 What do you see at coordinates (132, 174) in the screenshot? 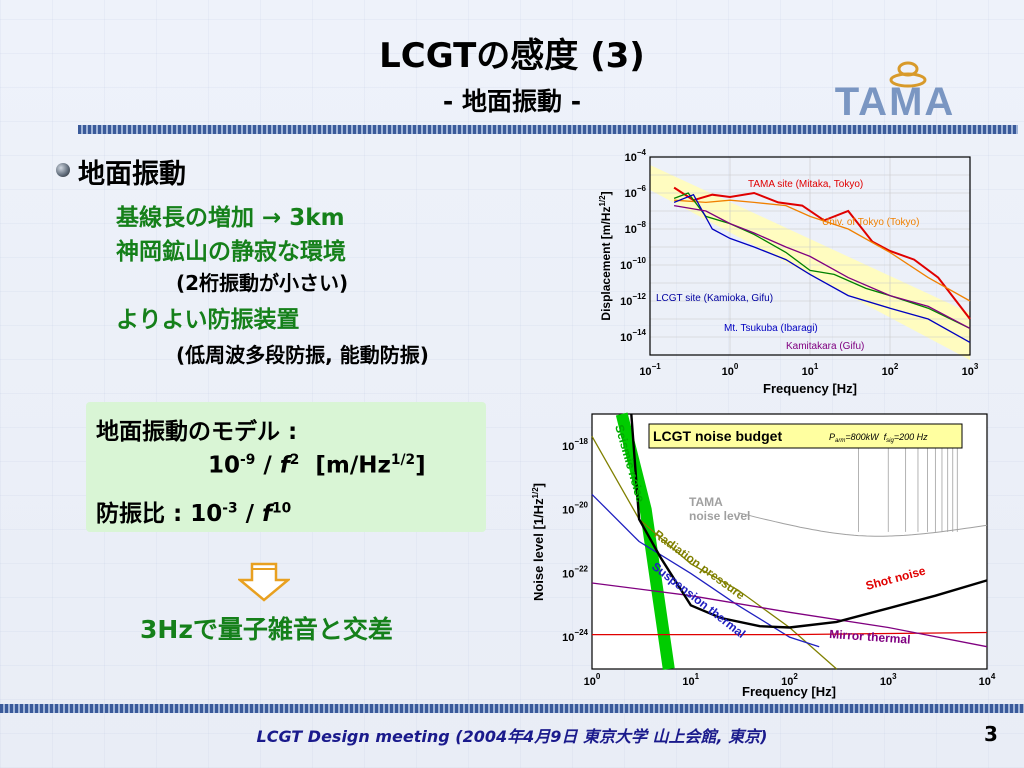
I see `bullet-heading: 地面振動` at bounding box center [132, 174].